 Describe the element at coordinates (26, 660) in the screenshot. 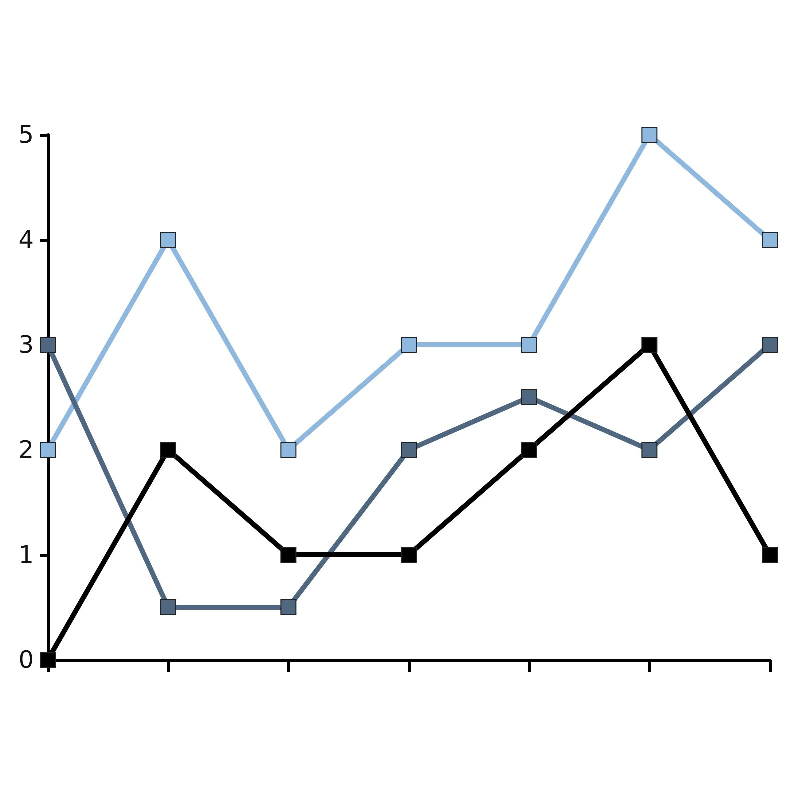

I see `y-tick-label: 0` at that location.